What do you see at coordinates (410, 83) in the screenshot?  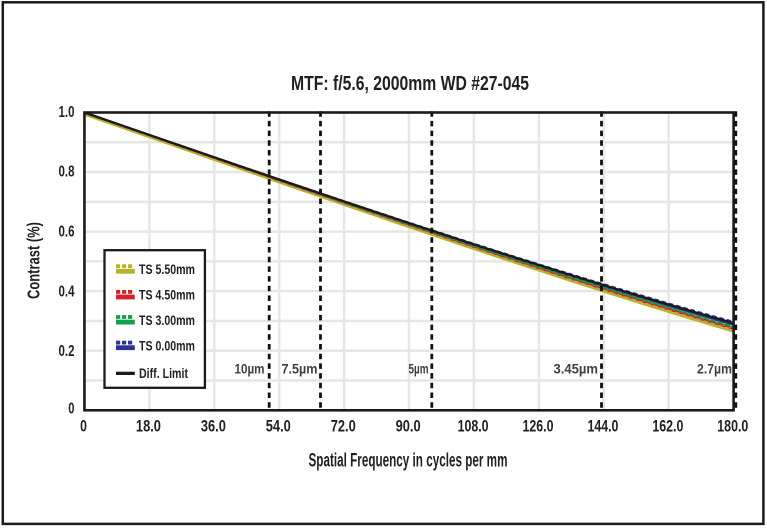 I see `svg-text: MTF: f/5.6, 2000mm WD #27-045` at bounding box center [410, 83].